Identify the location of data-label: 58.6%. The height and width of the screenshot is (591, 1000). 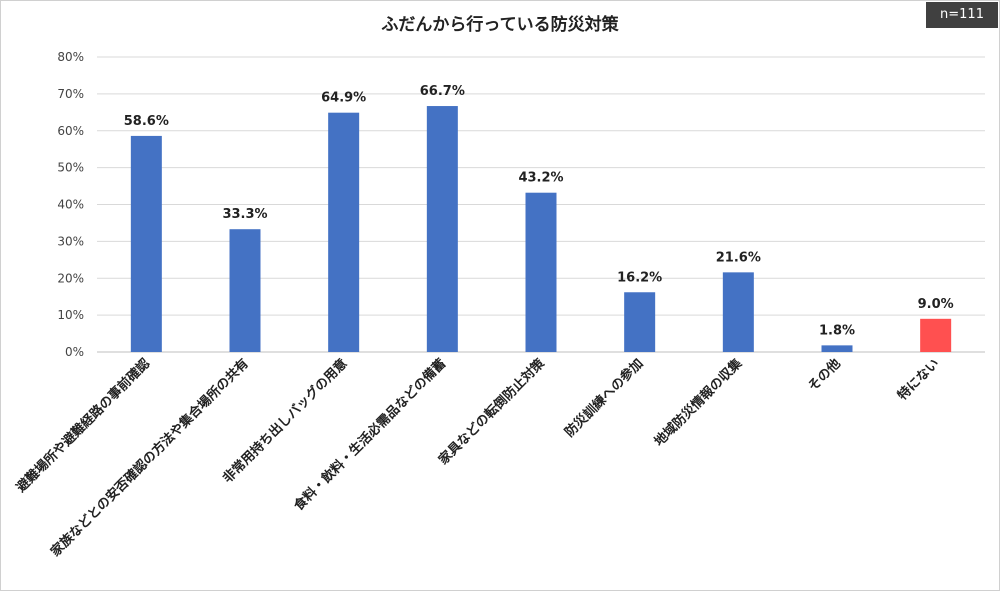
(146, 121).